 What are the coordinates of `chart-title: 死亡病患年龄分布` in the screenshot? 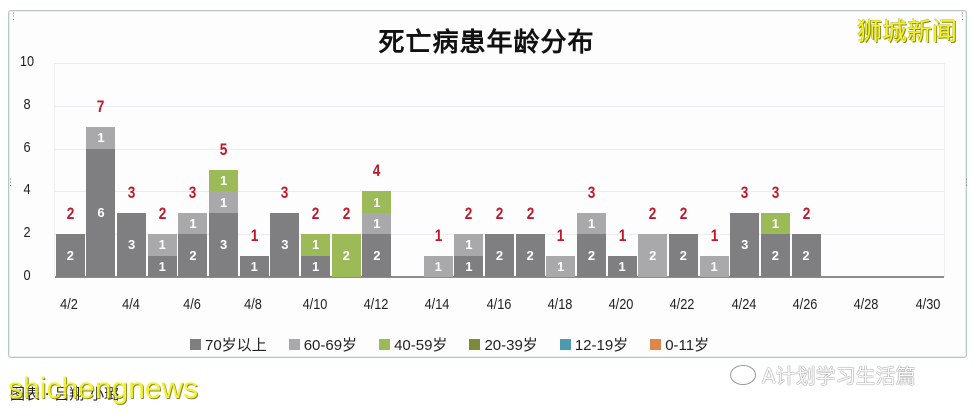 It's located at (486, 43).